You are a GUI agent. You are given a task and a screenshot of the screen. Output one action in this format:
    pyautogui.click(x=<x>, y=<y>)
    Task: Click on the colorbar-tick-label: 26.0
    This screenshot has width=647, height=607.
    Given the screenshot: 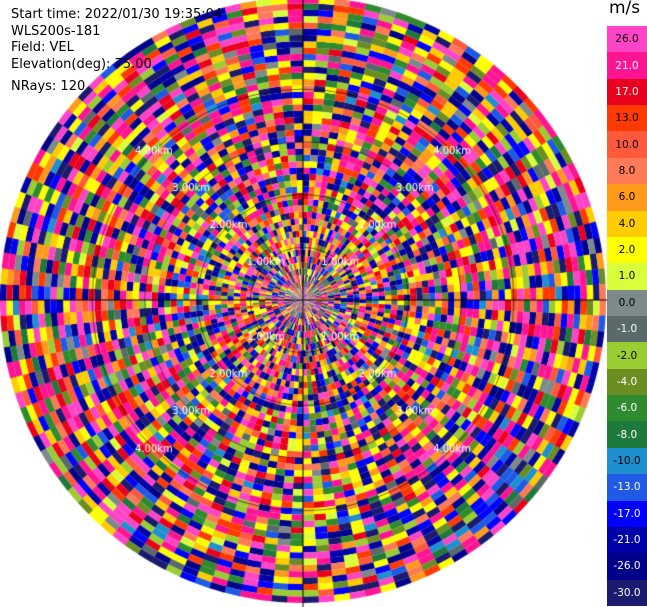 What is the action you would take?
    pyautogui.click(x=627, y=39)
    